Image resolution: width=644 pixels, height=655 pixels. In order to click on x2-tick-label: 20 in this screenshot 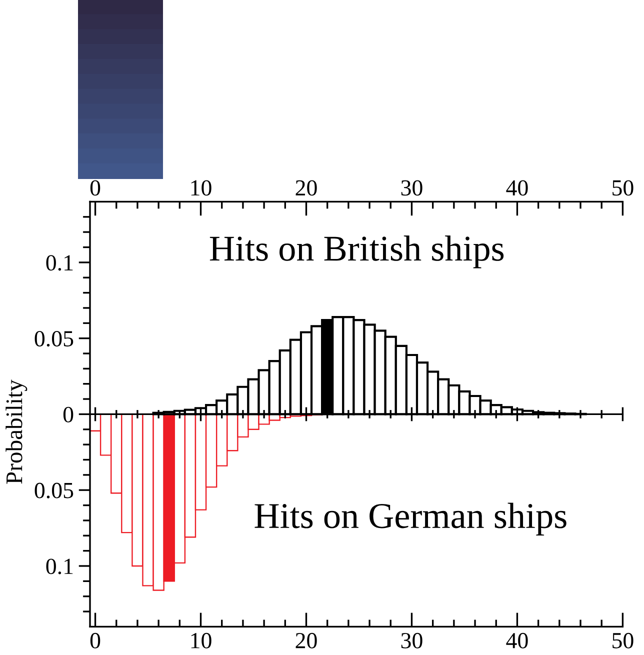, I will do `click(306, 640)`.